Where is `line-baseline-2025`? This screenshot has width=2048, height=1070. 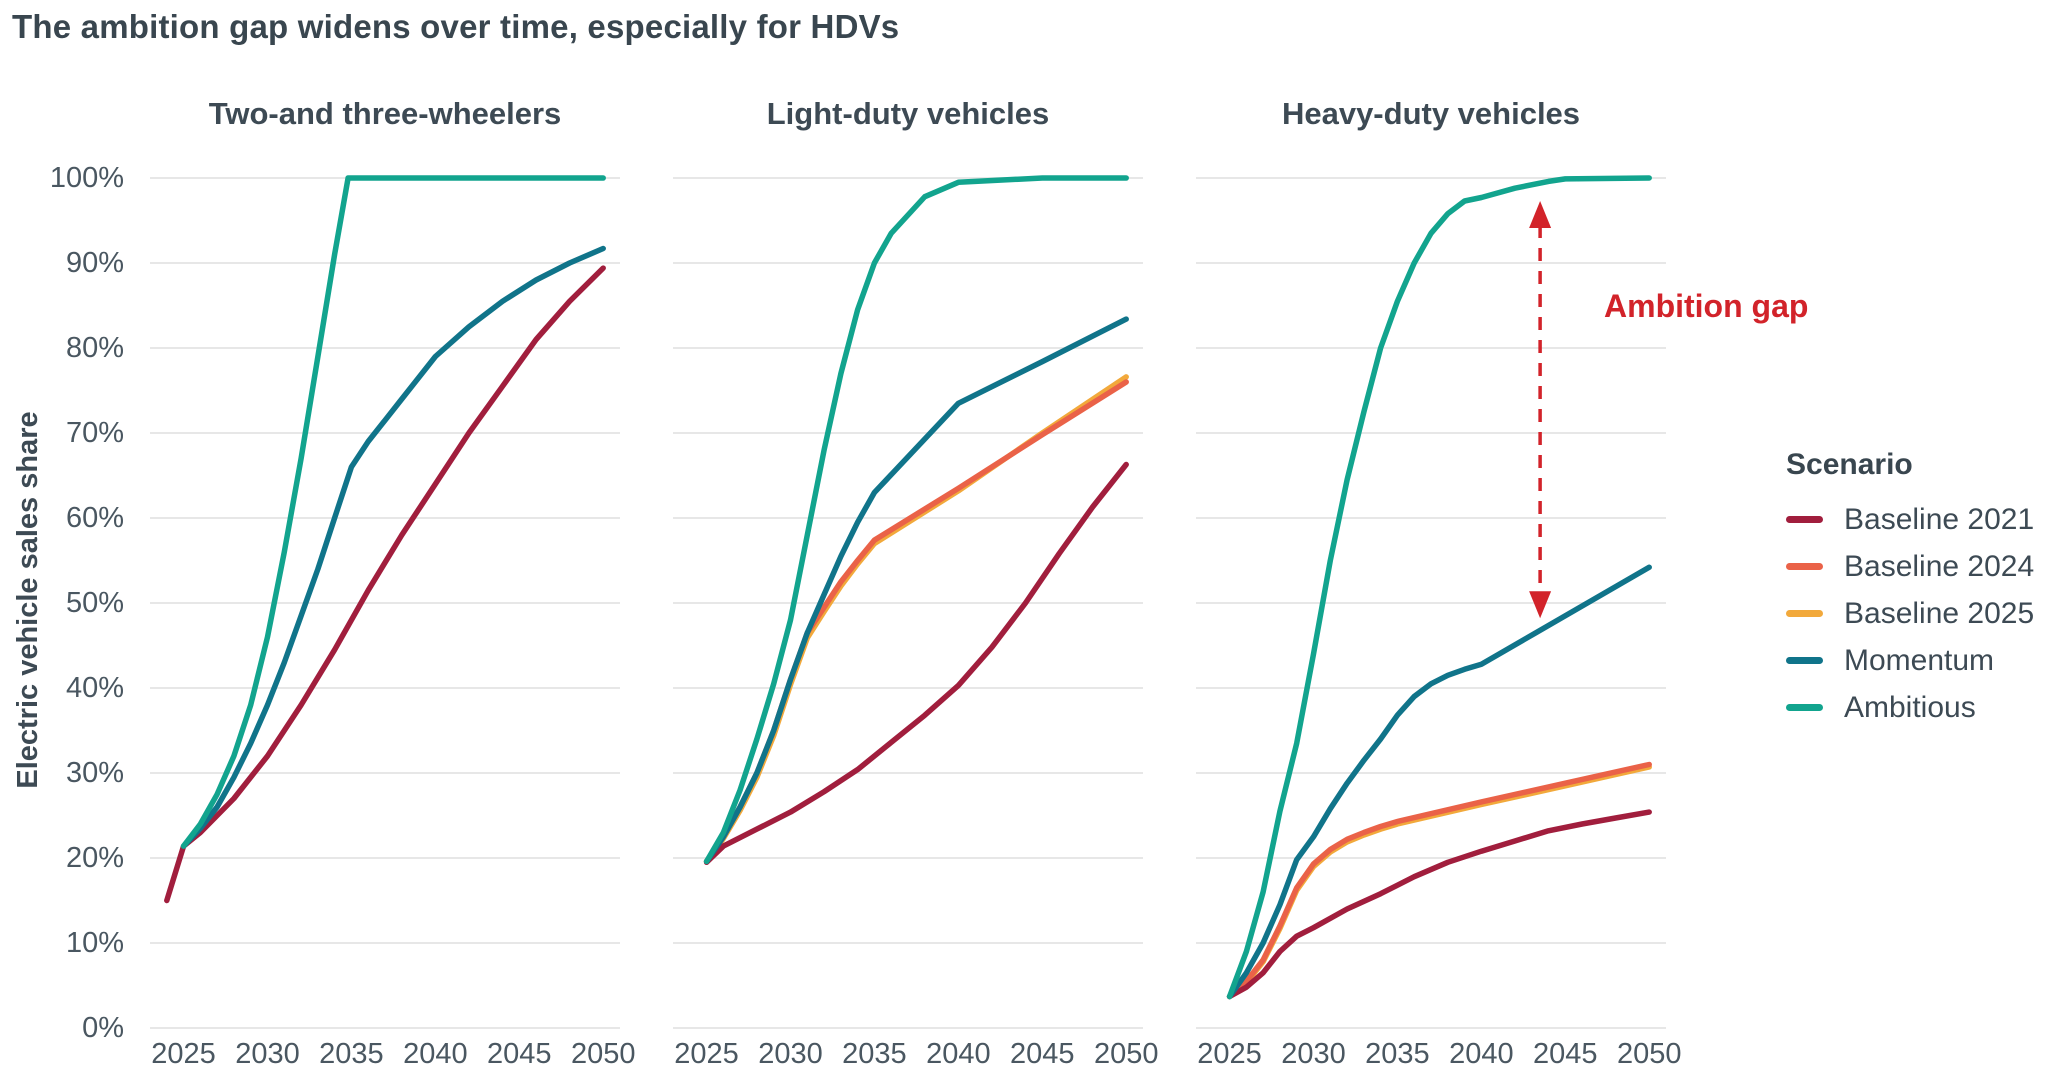
line-baseline-2025 is located at coordinates (1439, 882).